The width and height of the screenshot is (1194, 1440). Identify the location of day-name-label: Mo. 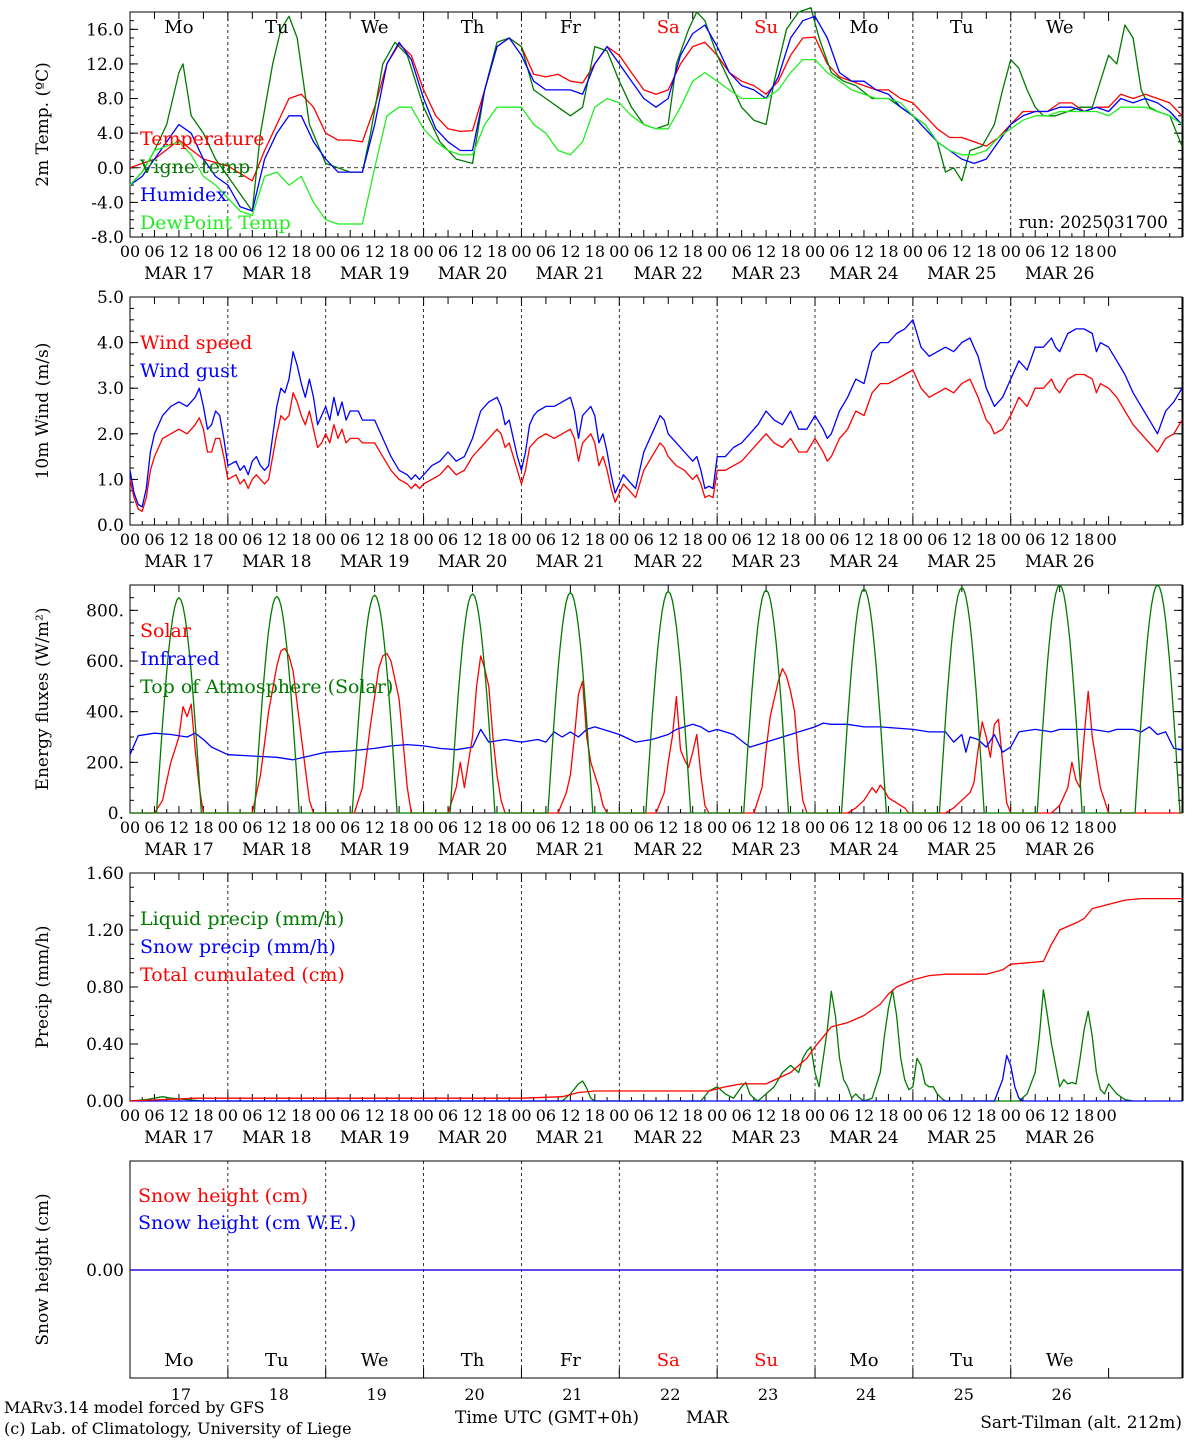
(863, 1360).